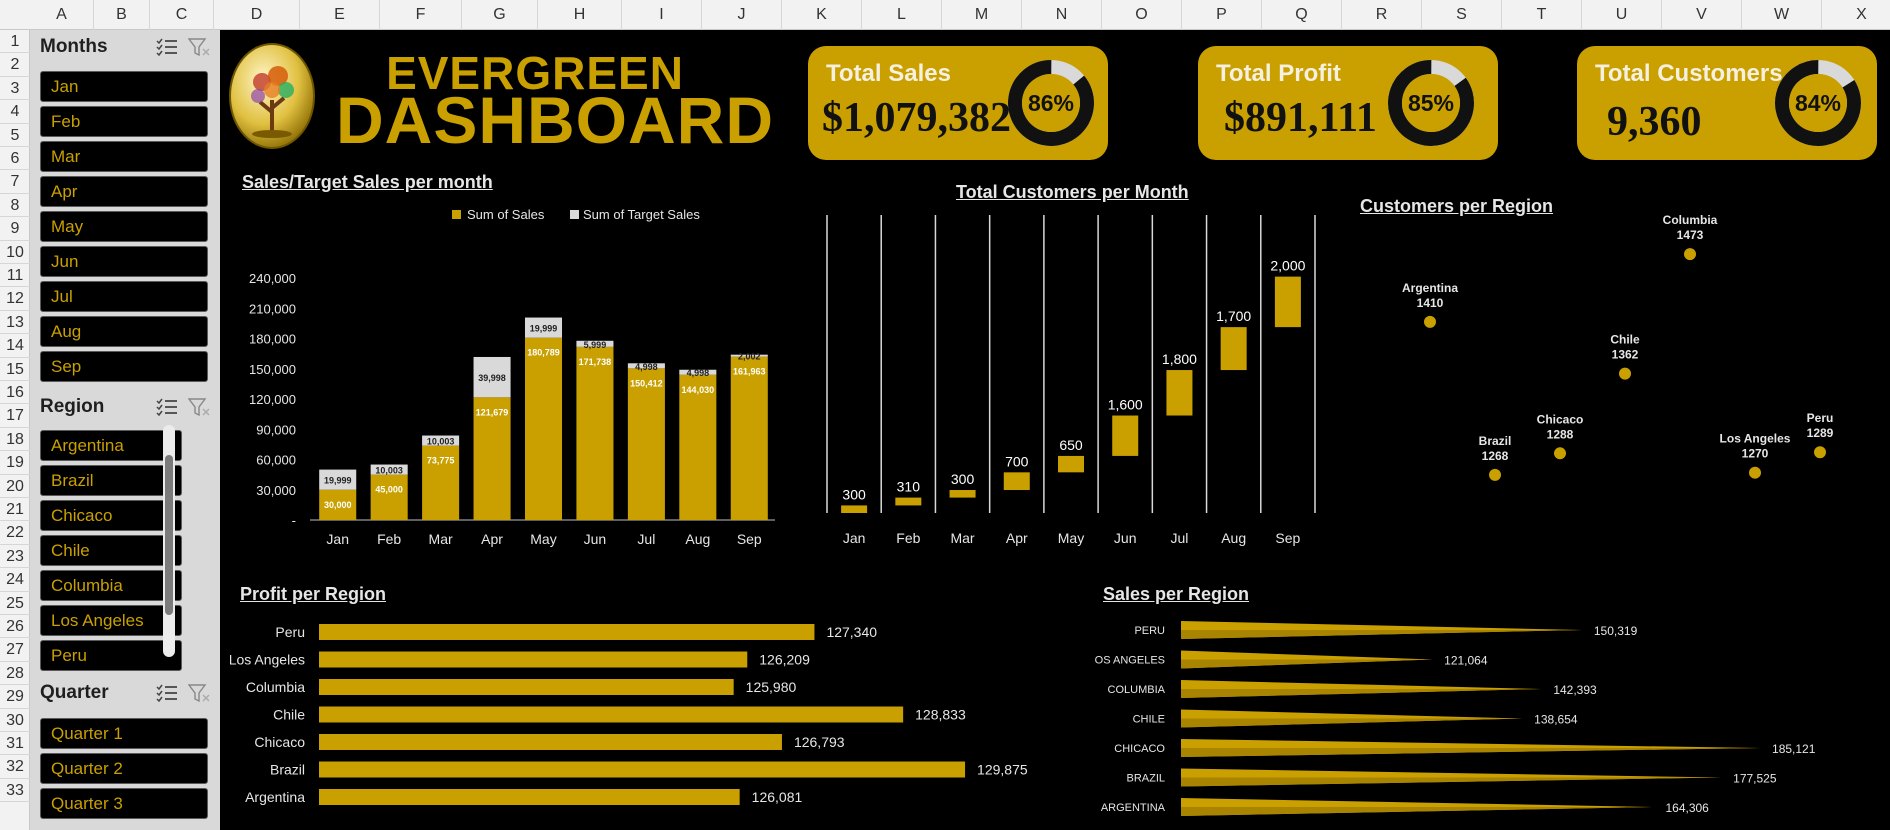 Image resolution: width=1890 pixels, height=830 pixels. I want to click on months-slicer-item: Apr, so click(124, 191).